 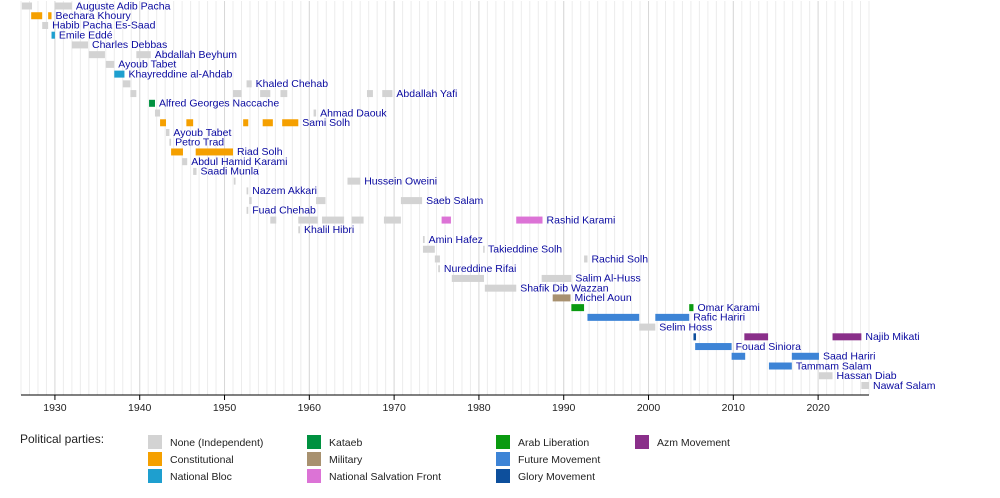 What do you see at coordinates (769, 347) in the screenshot?
I see `pm-name: Fouad Siniora` at bounding box center [769, 347].